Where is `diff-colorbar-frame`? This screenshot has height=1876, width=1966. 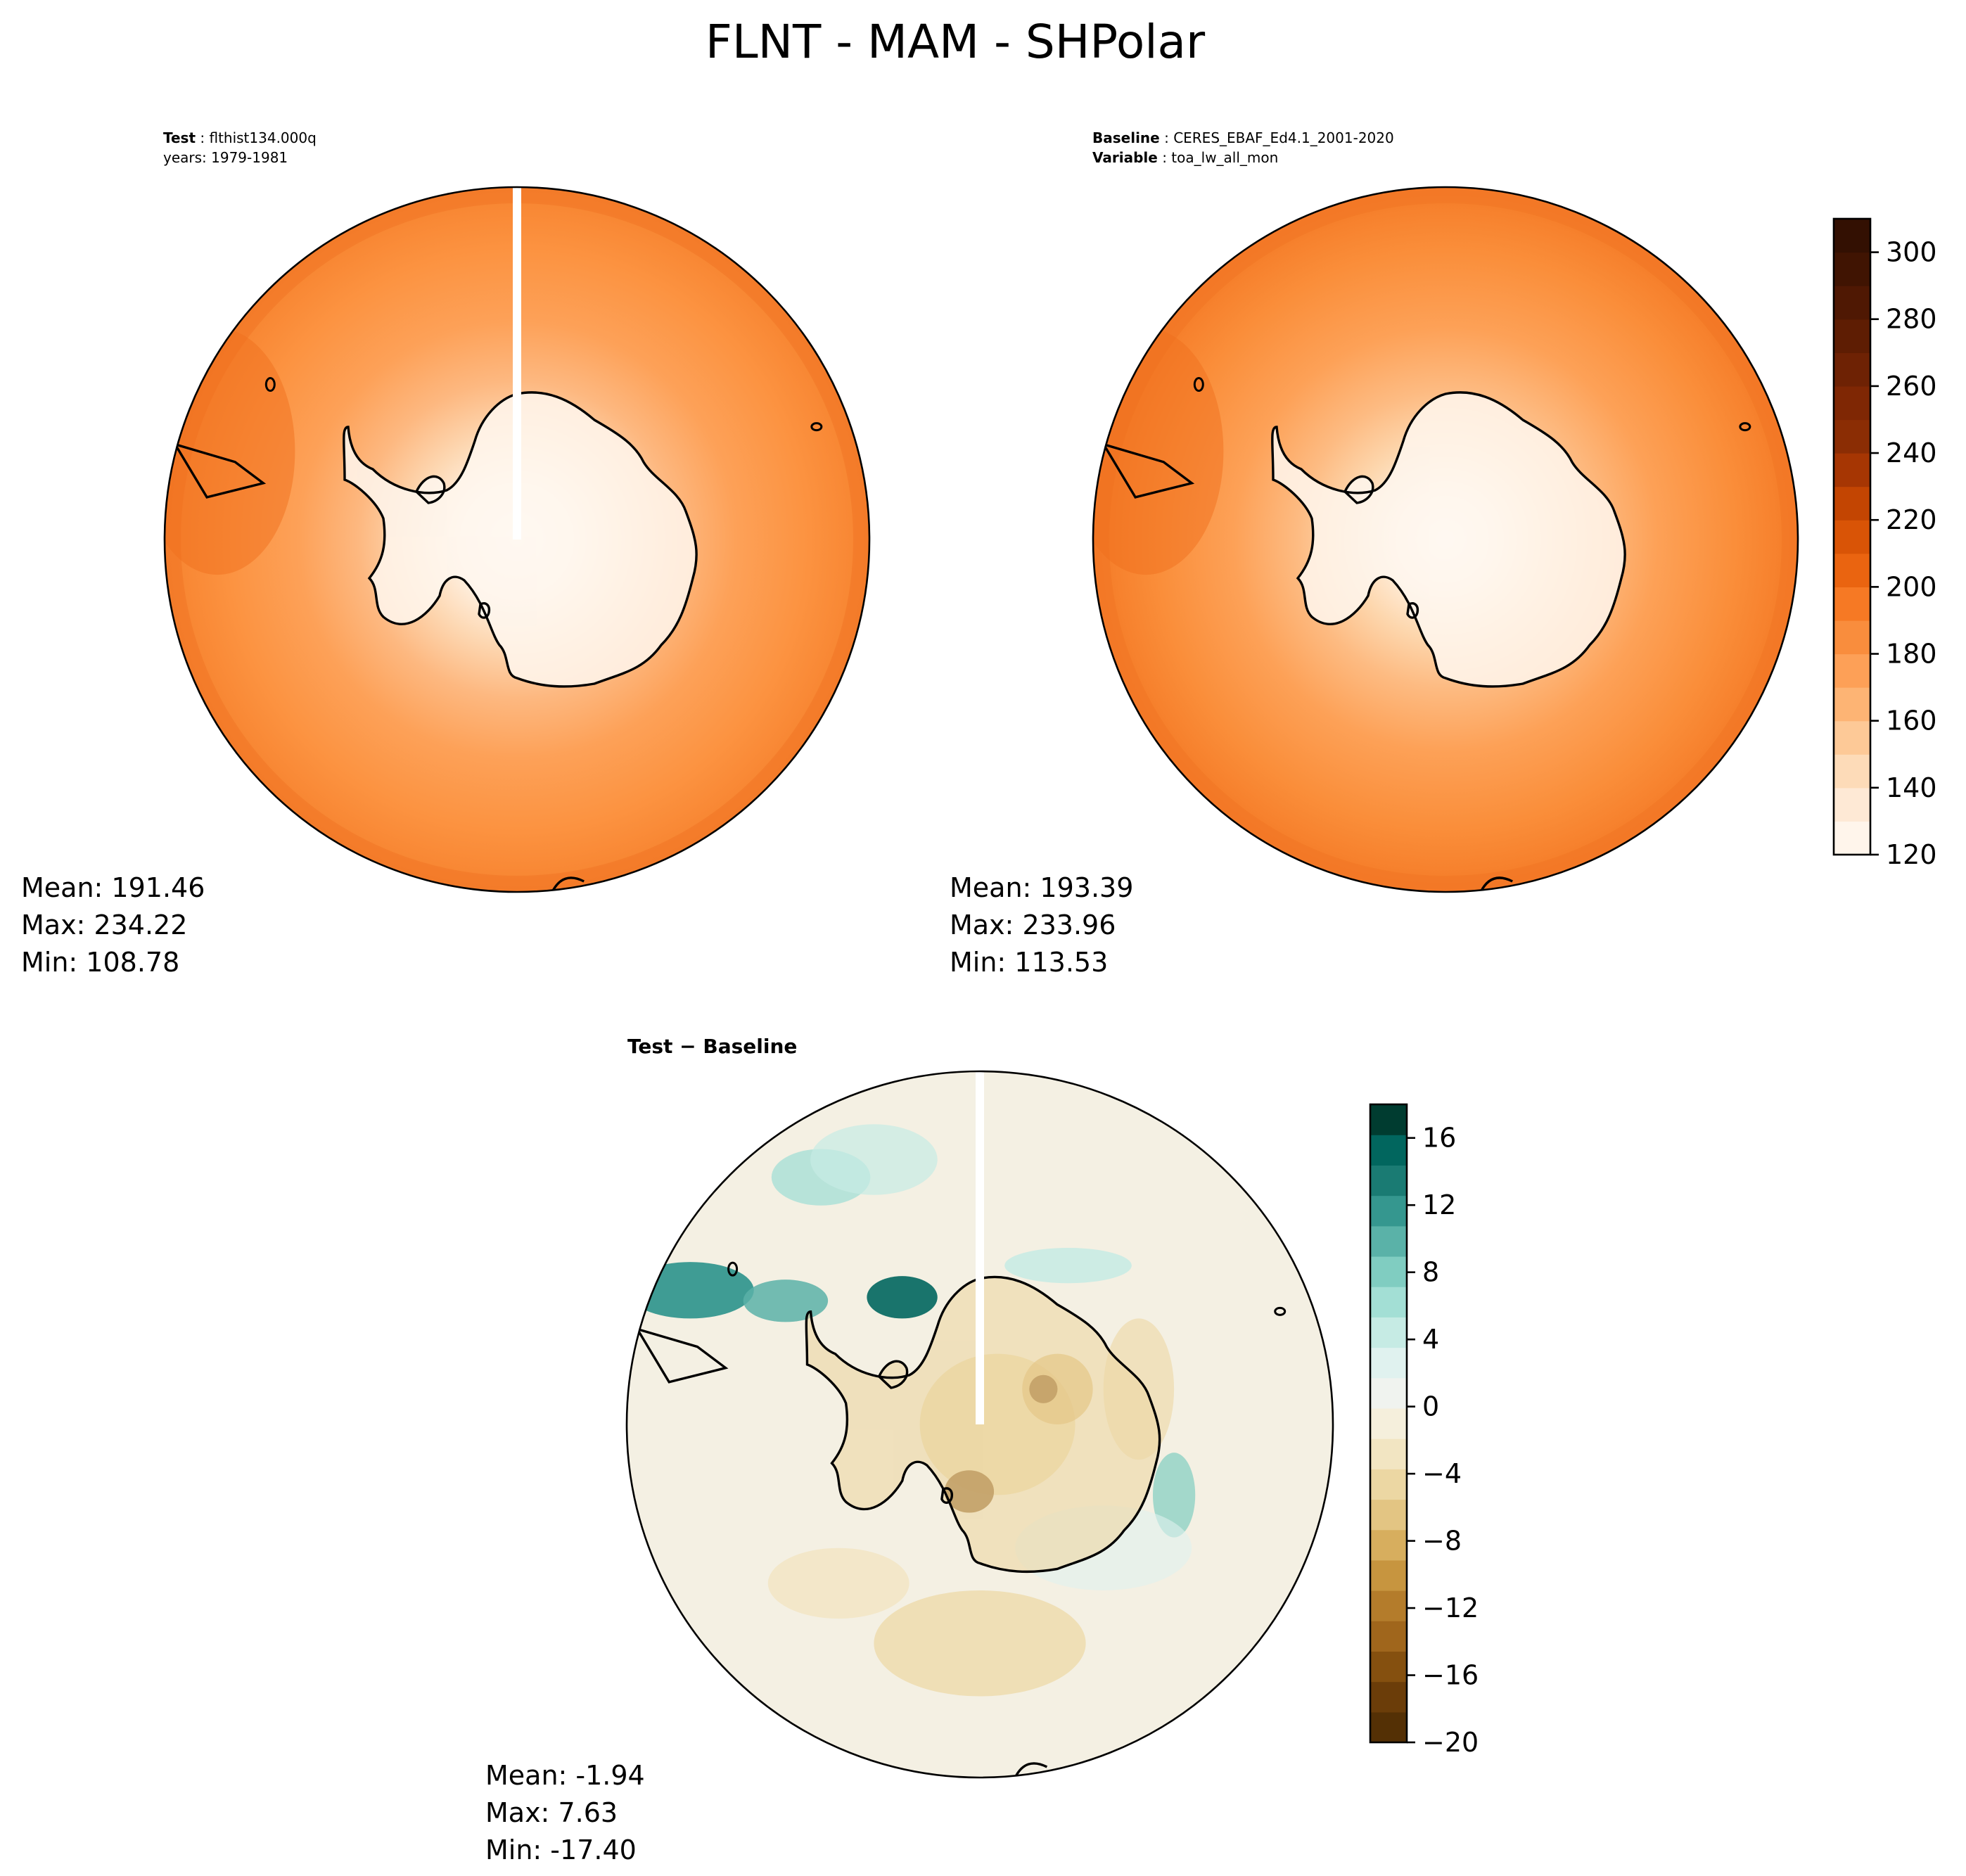 diff-colorbar-frame is located at coordinates (1388, 1423).